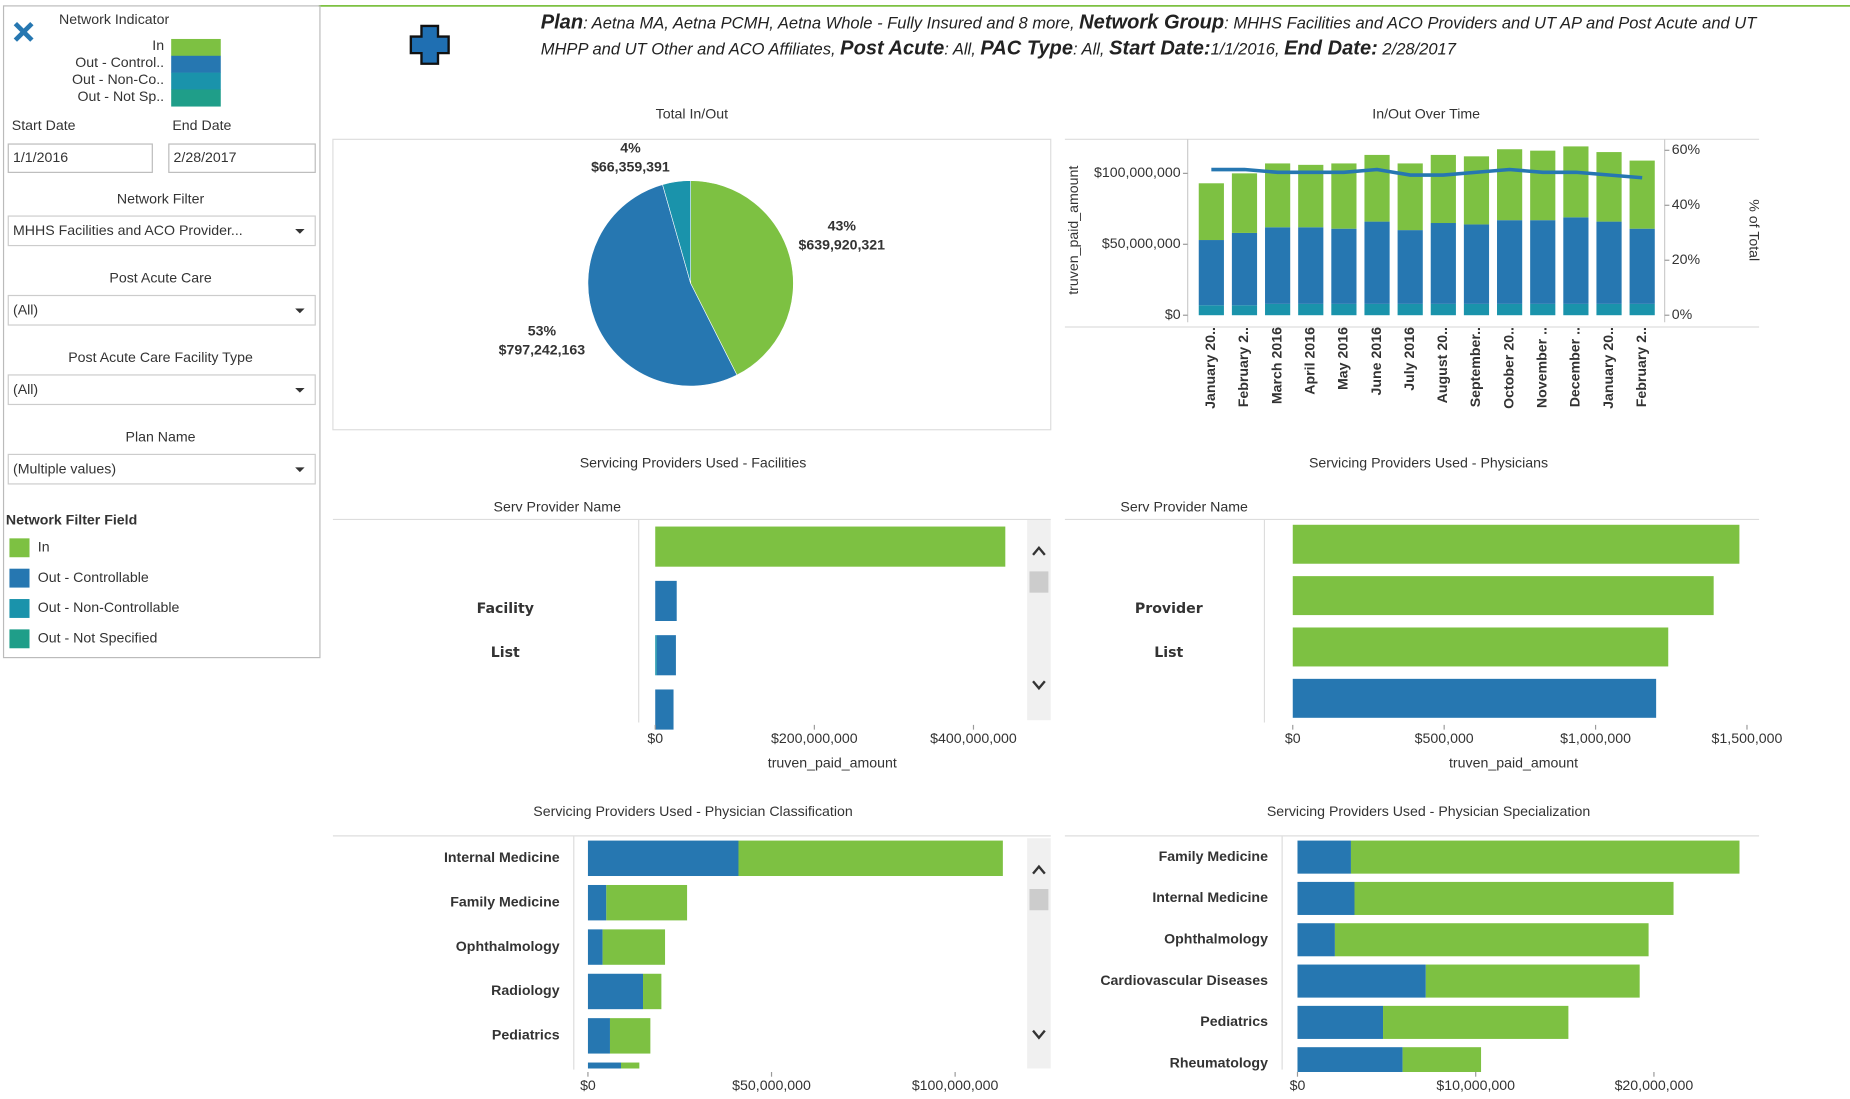 The width and height of the screenshot is (1850, 1099). I want to click on chart-title: Total In/Out, so click(692, 114).